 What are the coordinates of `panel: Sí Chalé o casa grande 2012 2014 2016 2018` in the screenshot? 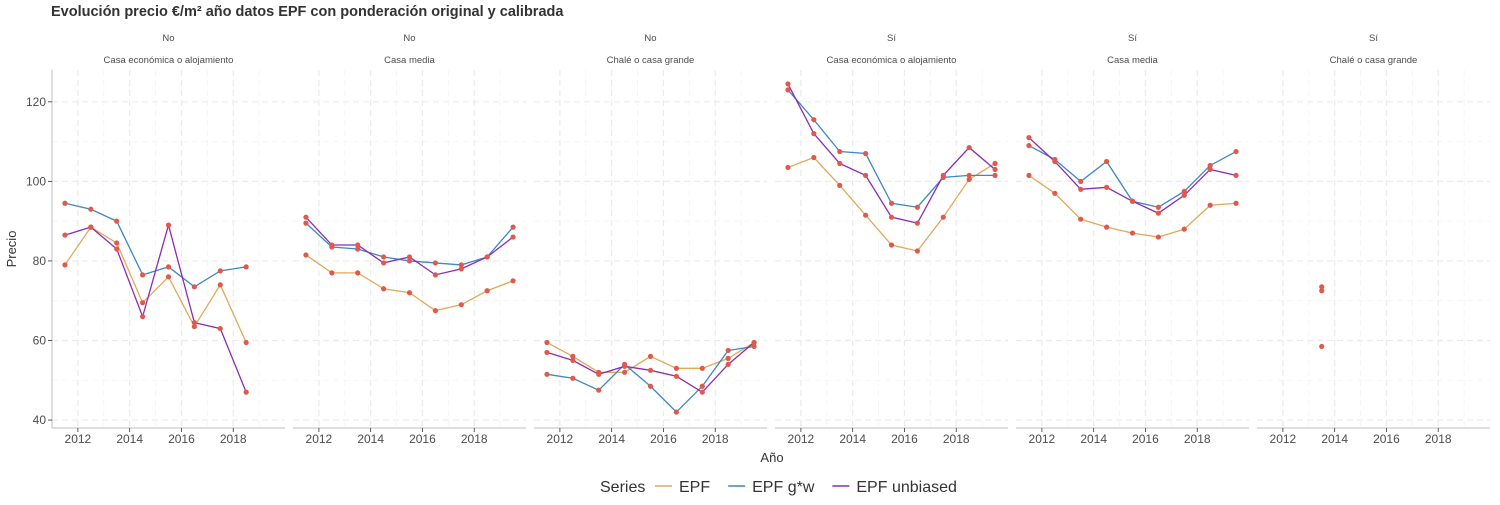 It's located at (1373, 239).